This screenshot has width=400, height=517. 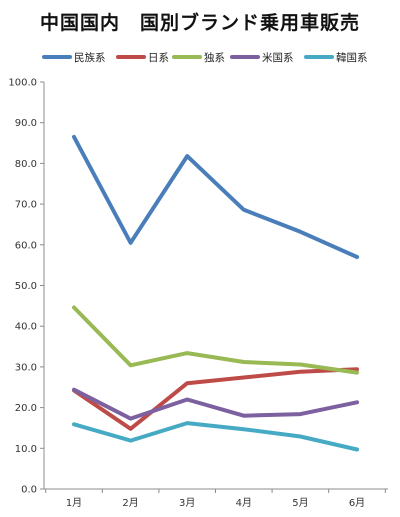 I want to click on y-tick-label: 70.0, so click(x=26, y=205).